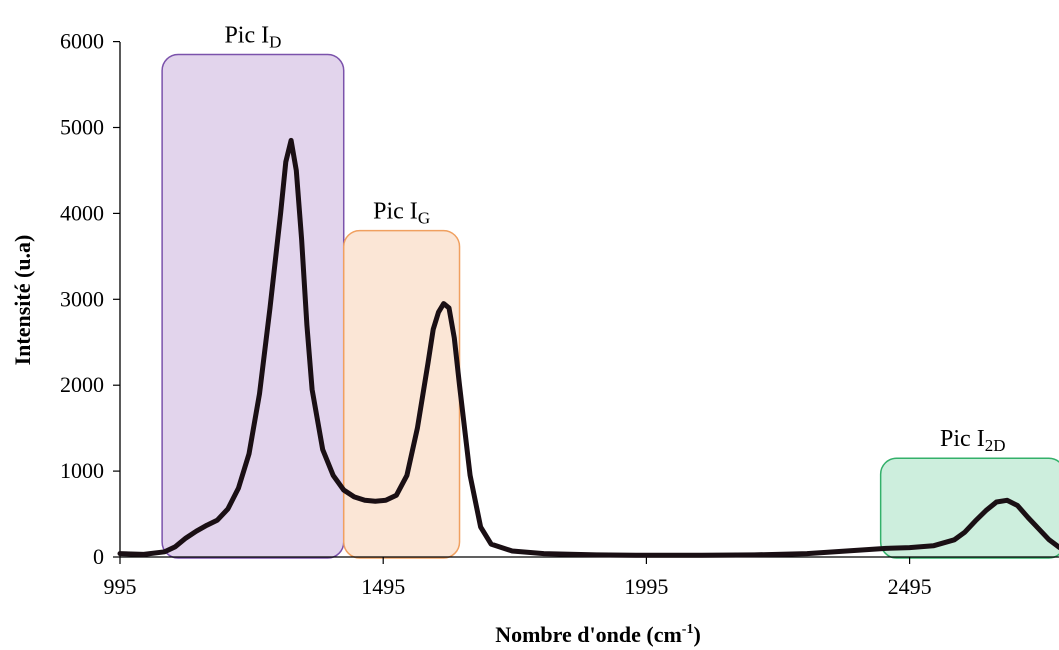  What do you see at coordinates (98, 556) in the screenshot?
I see `y-tick-label: 0` at bounding box center [98, 556].